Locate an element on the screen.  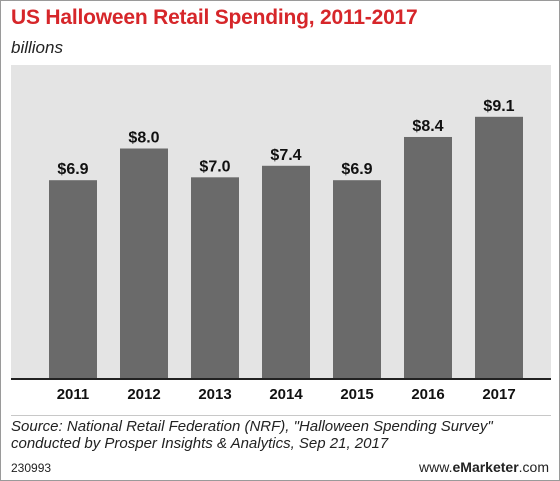
brand-prefix: www. is located at coordinates (436, 467).